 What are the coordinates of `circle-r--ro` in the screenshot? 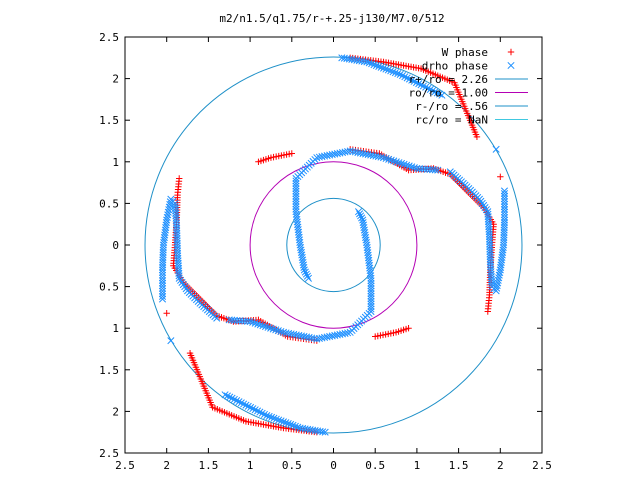 It's located at (333, 245).